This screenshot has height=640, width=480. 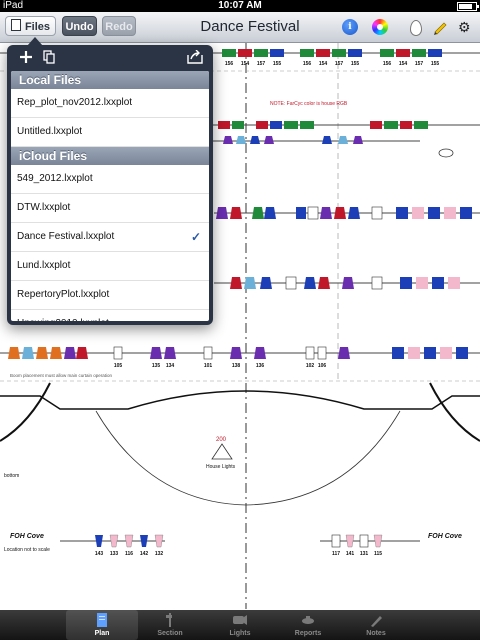 I want to click on location-note: Location not to scale, so click(x=27, y=550).